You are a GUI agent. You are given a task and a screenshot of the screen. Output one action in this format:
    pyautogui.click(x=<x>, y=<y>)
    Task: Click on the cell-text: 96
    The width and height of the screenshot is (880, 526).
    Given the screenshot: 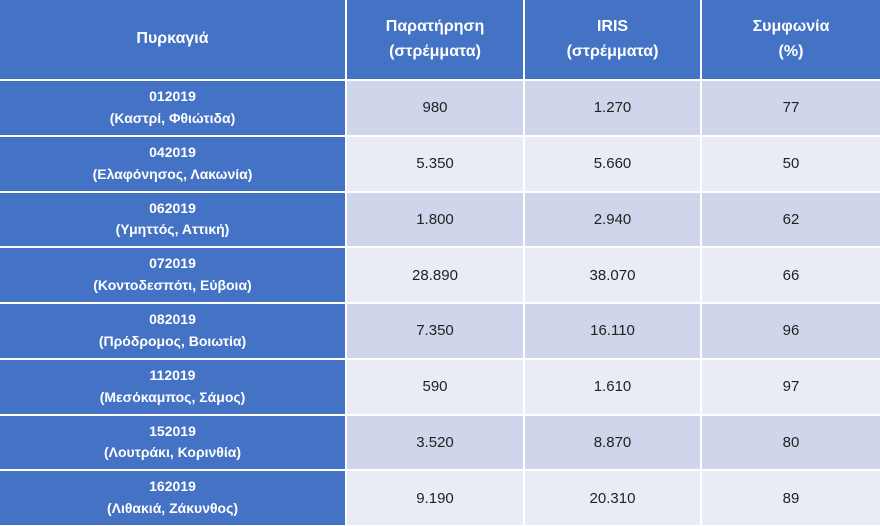 What is the action you would take?
    pyautogui.click(x=791, y=331)
    